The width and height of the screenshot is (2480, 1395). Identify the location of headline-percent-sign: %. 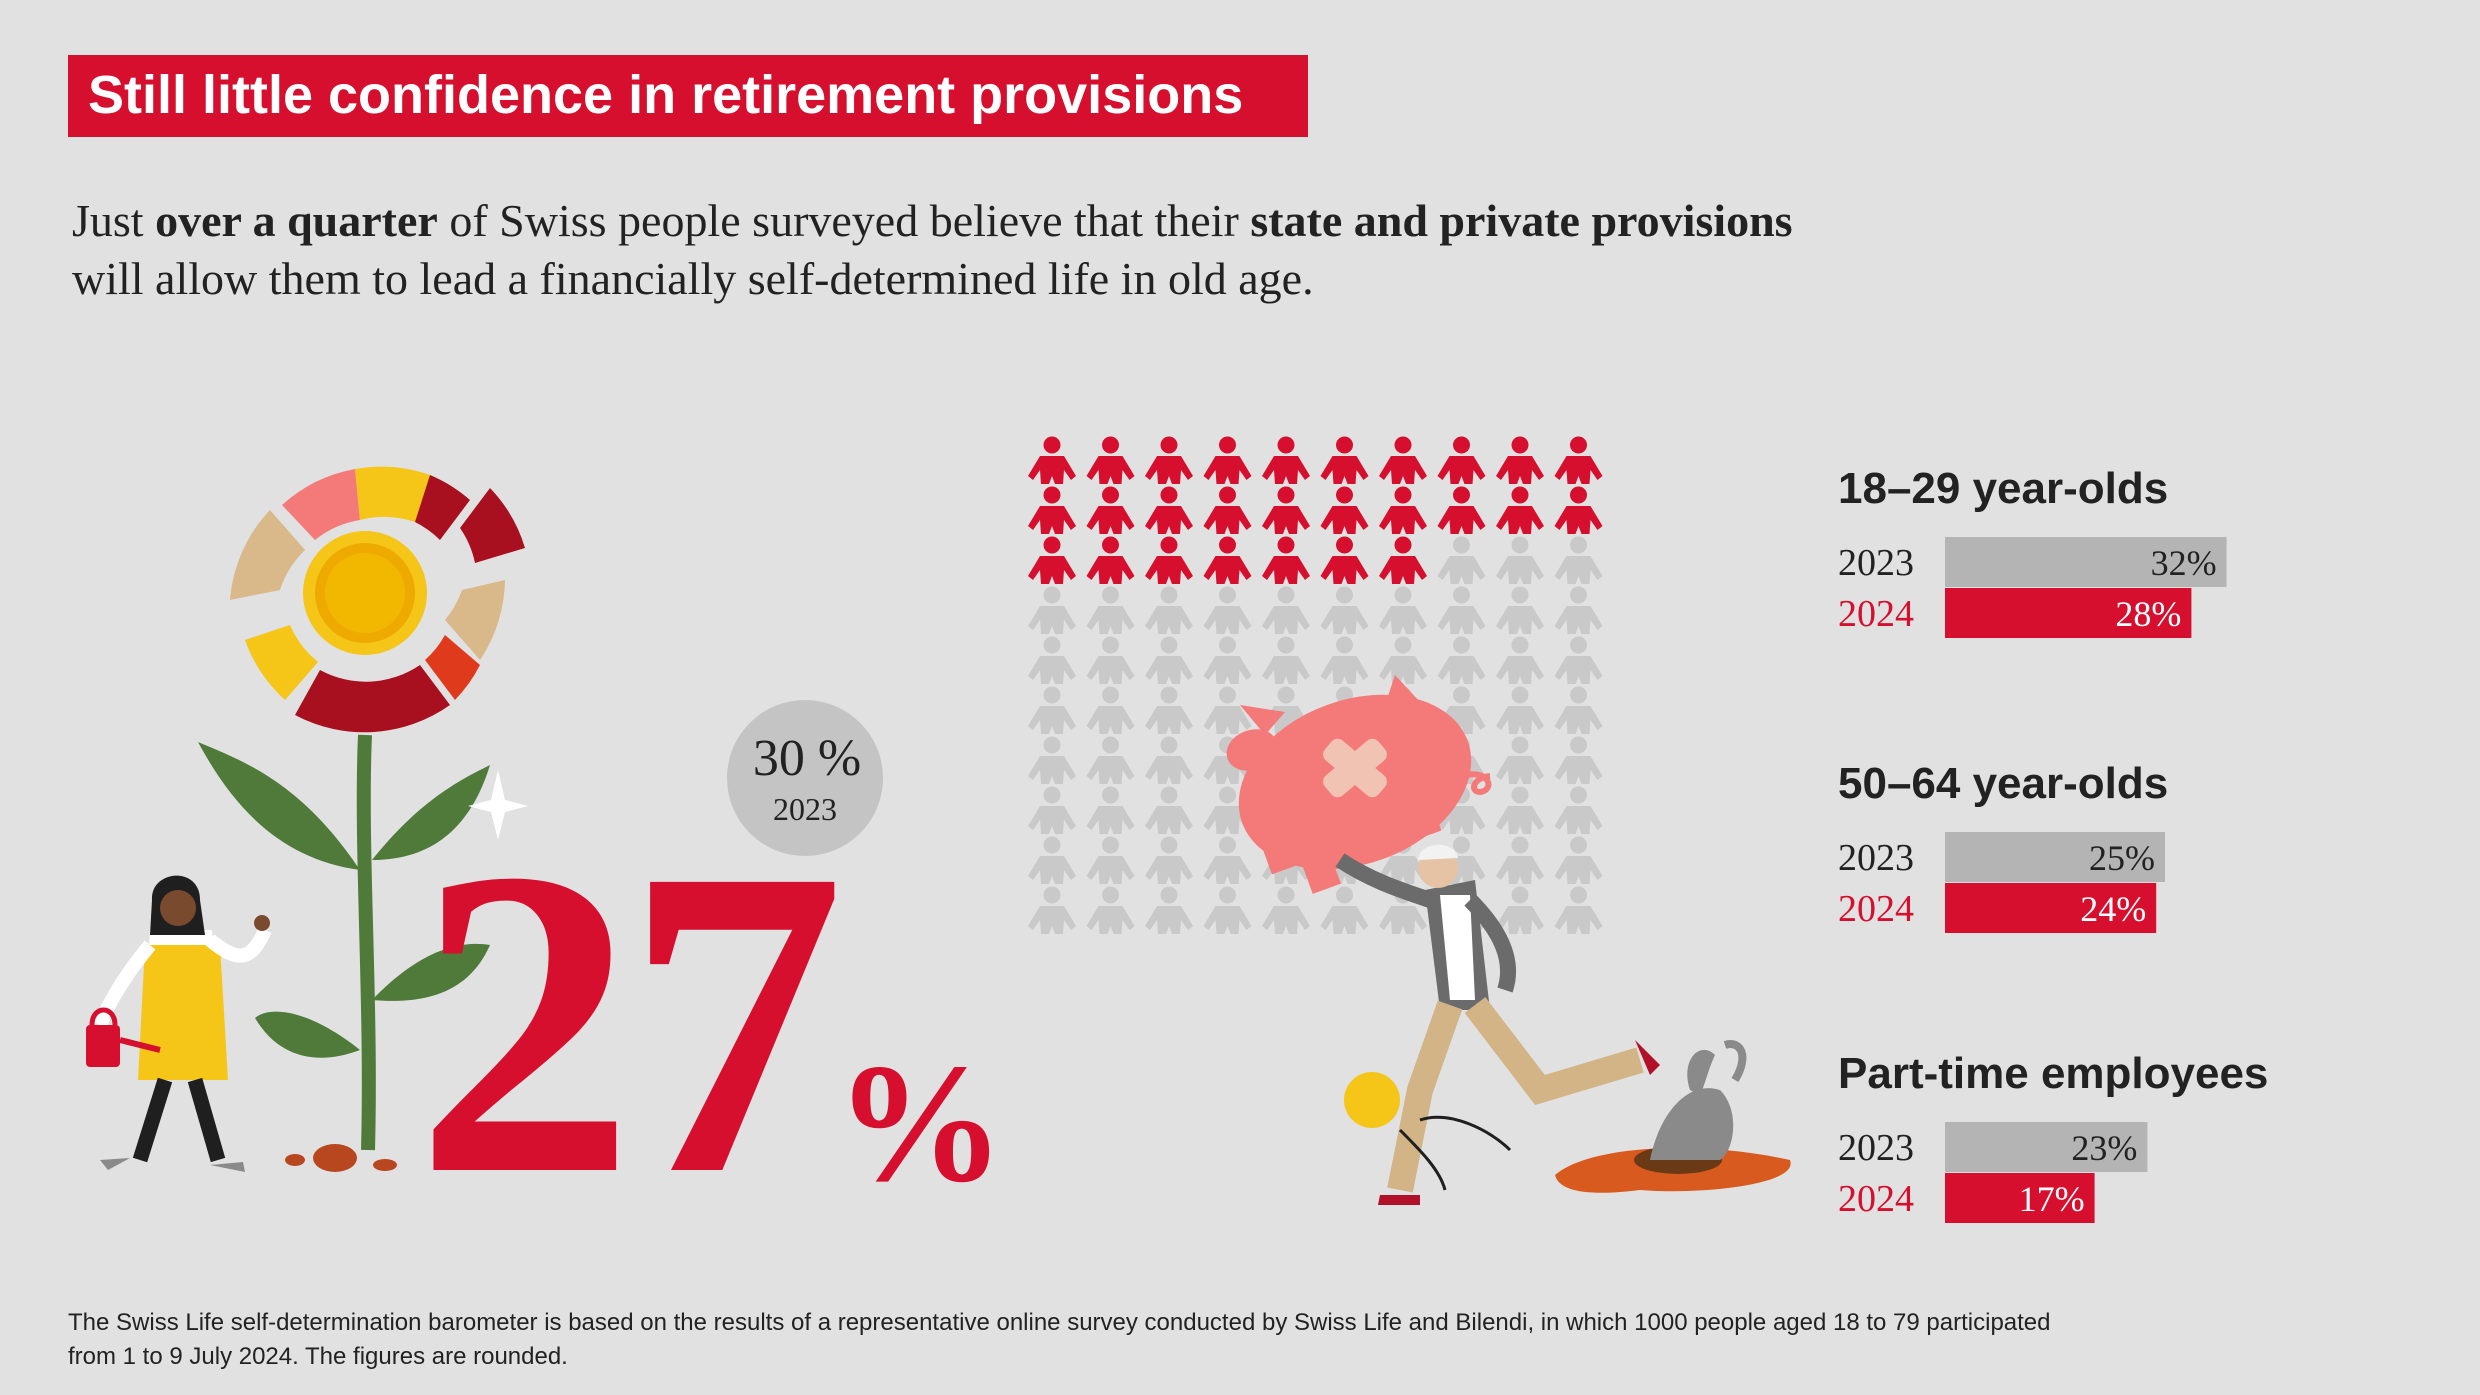
(920, 1123).